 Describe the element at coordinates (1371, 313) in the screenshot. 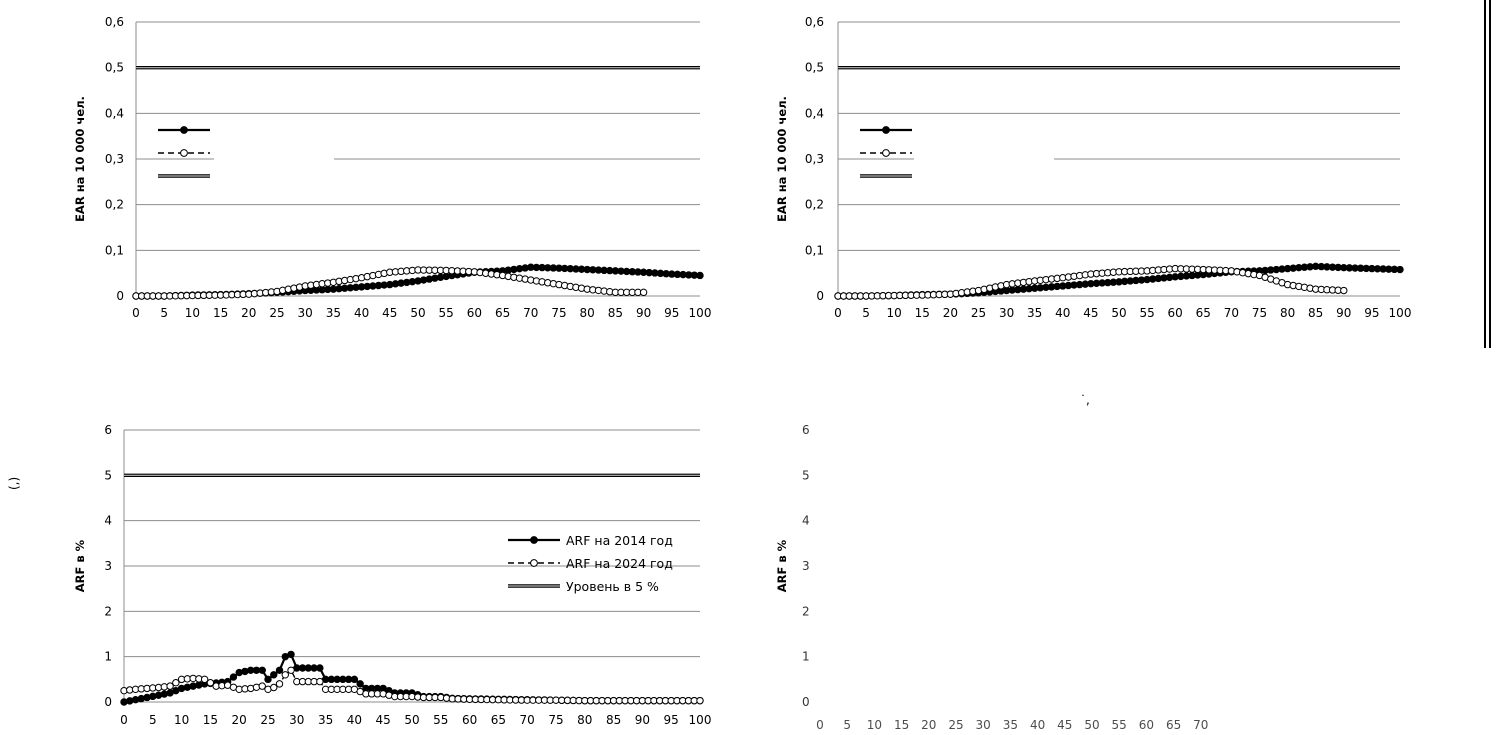

I see `x-tick-label: 95` at that location.